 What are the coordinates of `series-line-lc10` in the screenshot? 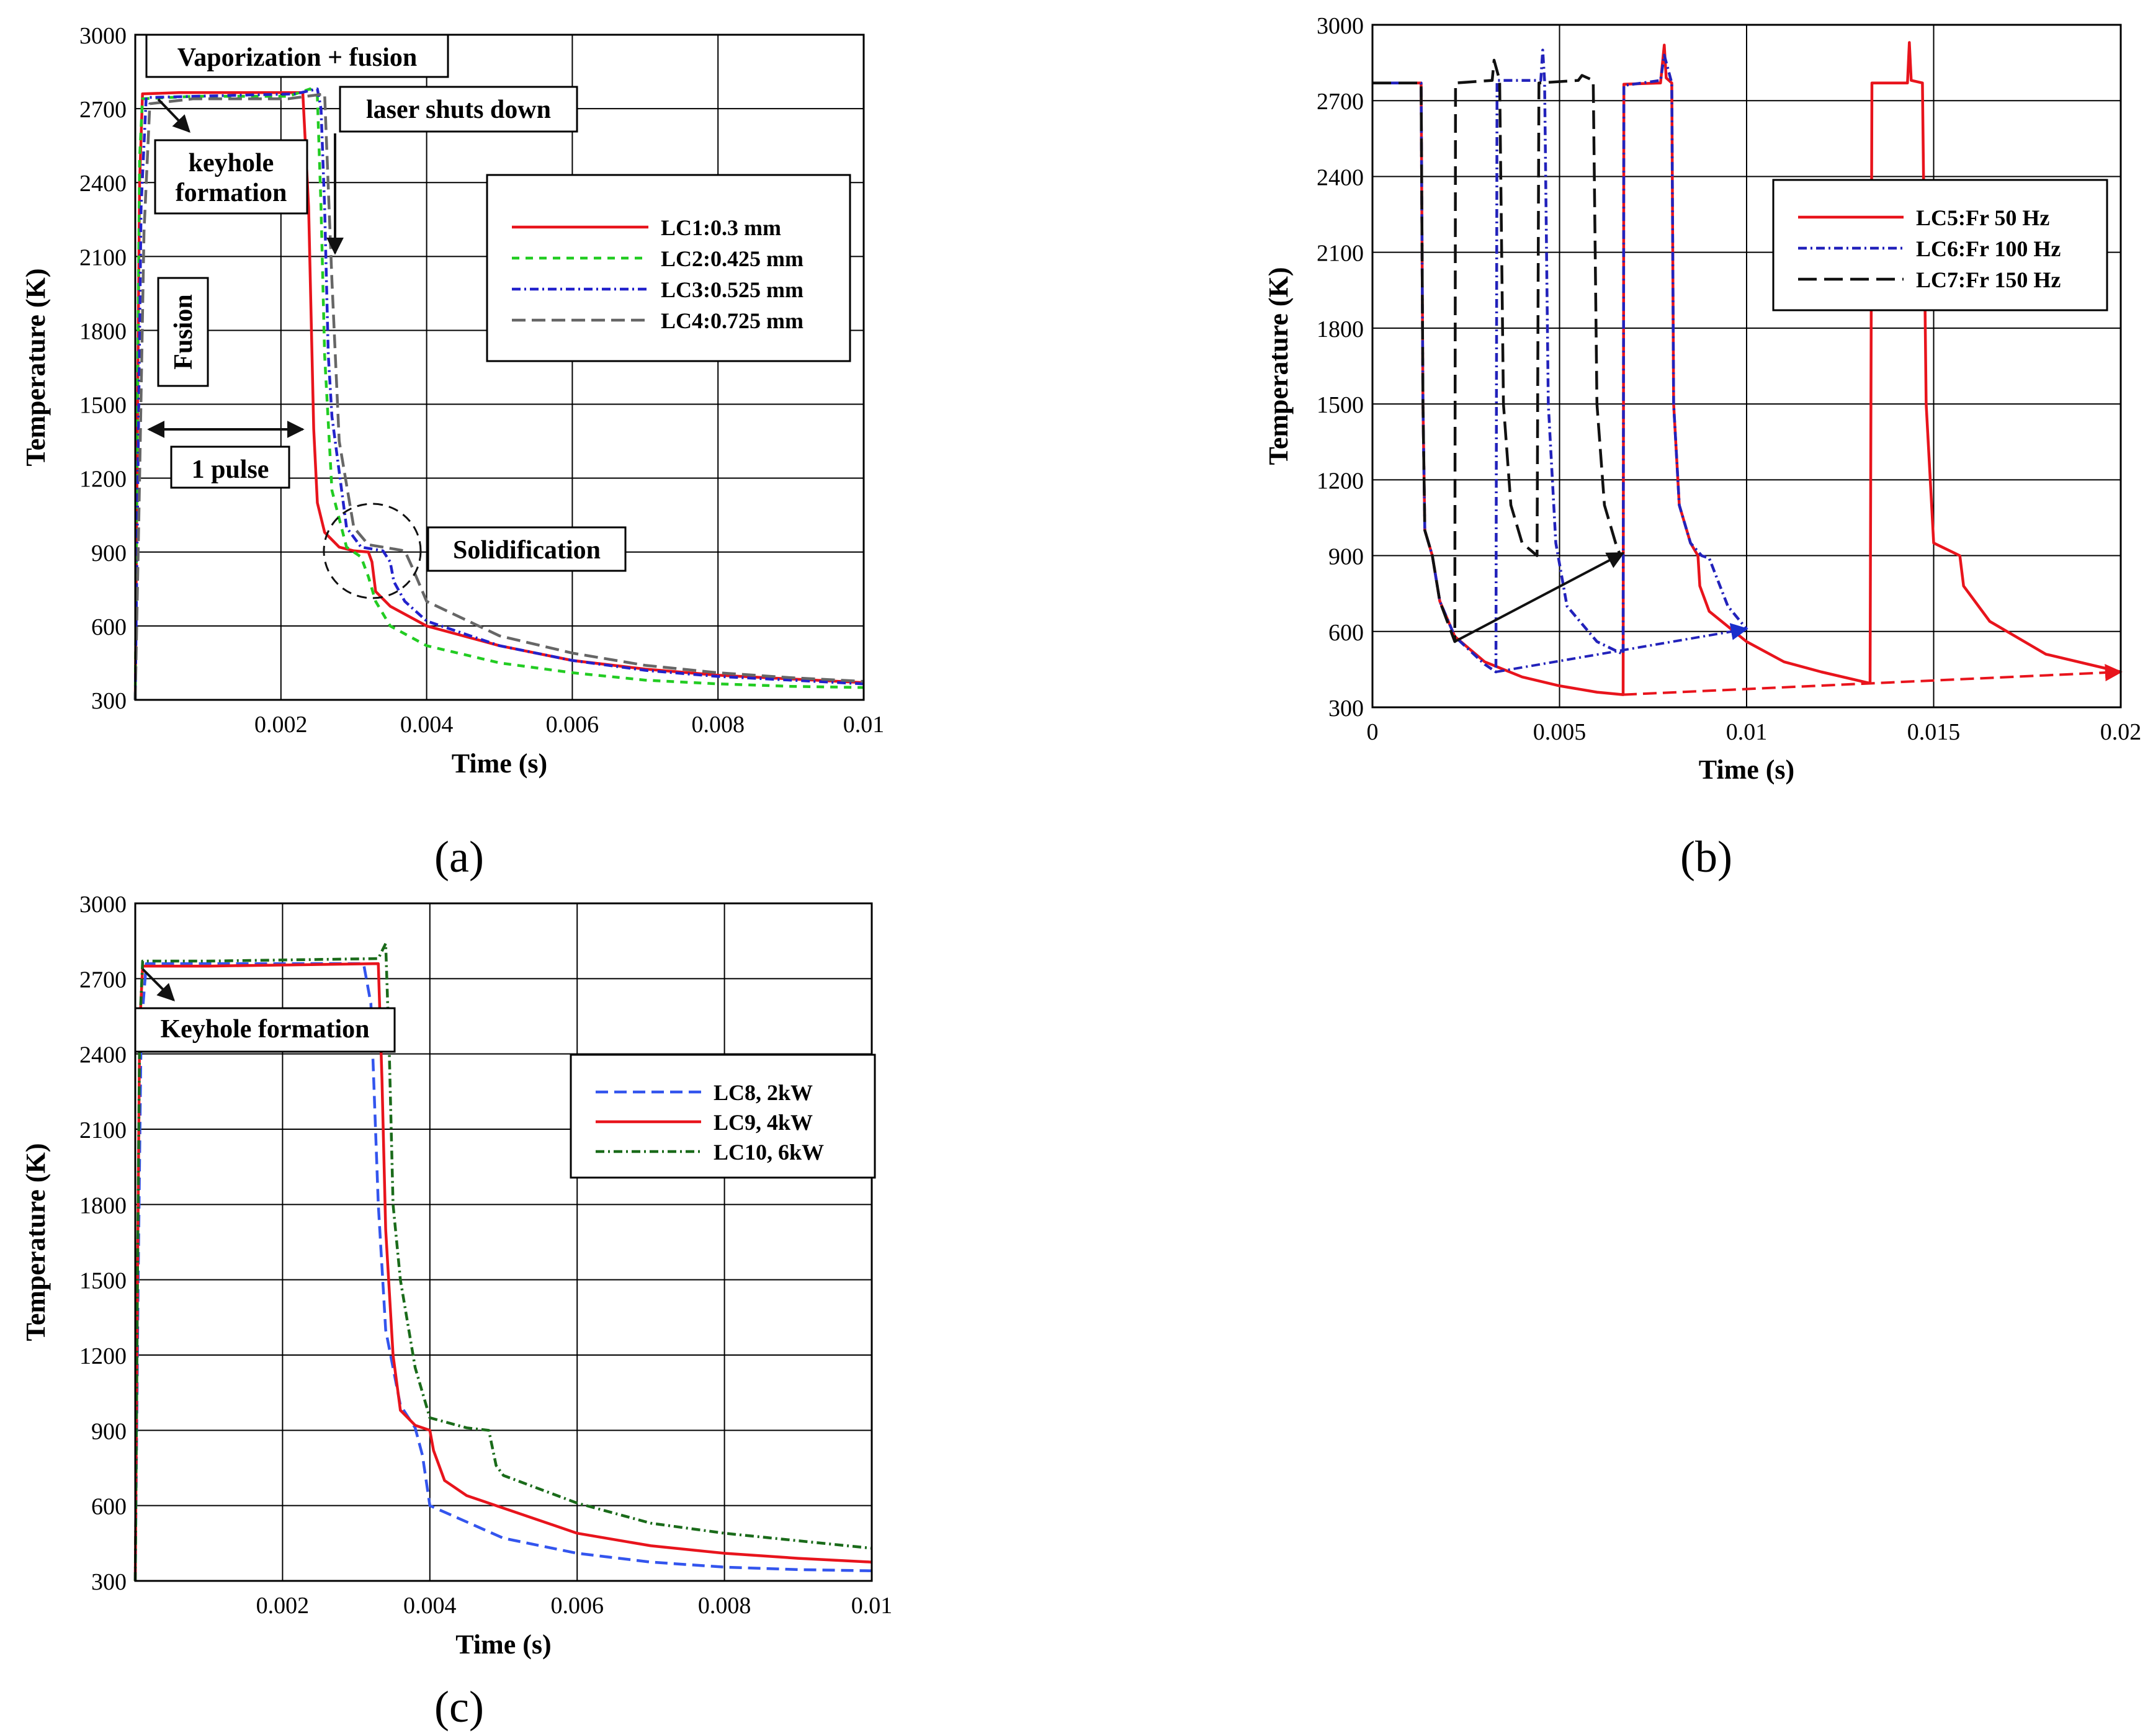 It's located at (502, 1262).